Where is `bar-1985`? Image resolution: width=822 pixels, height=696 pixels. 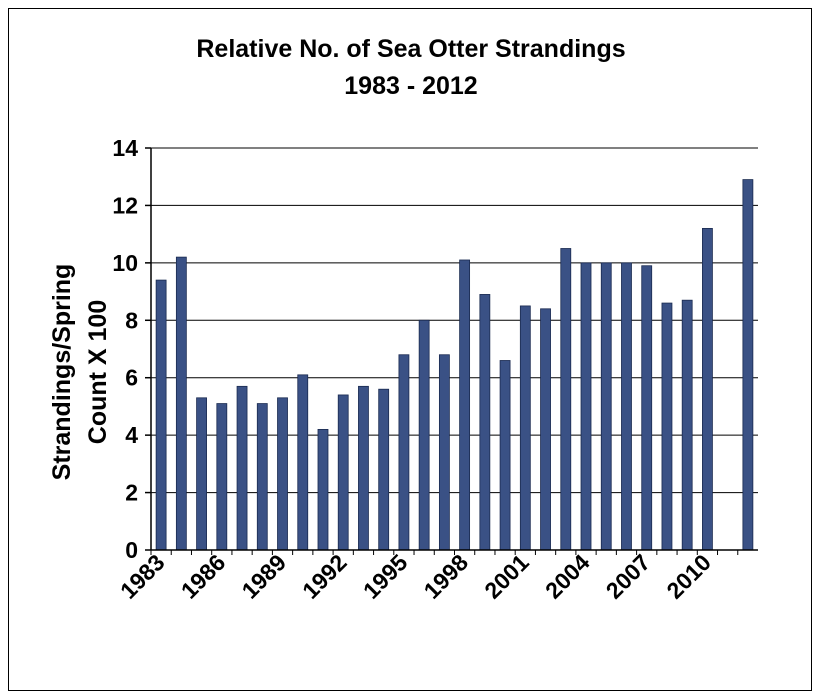 bar-1985 is located at coordinates (201, 474).